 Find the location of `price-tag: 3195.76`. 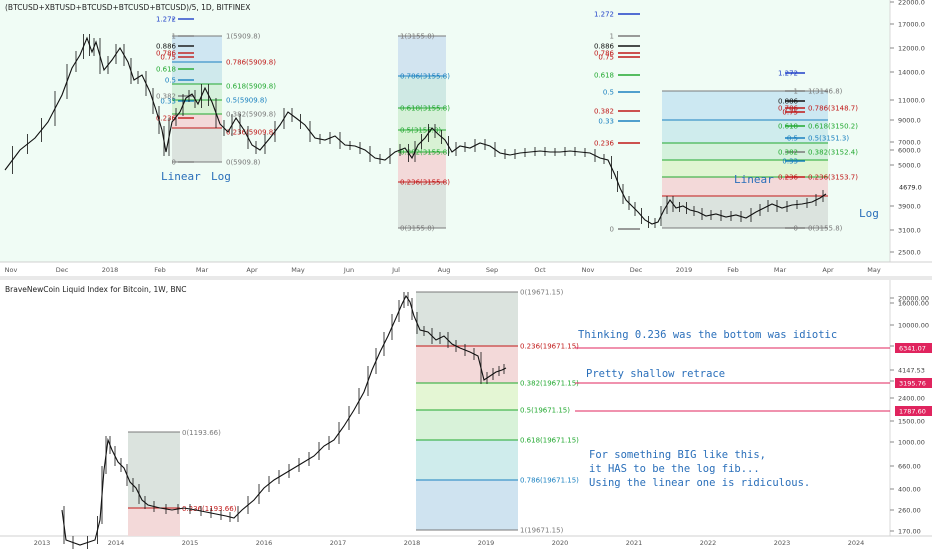

price-tag: 3195.76 is located at coordinates (912, 384).